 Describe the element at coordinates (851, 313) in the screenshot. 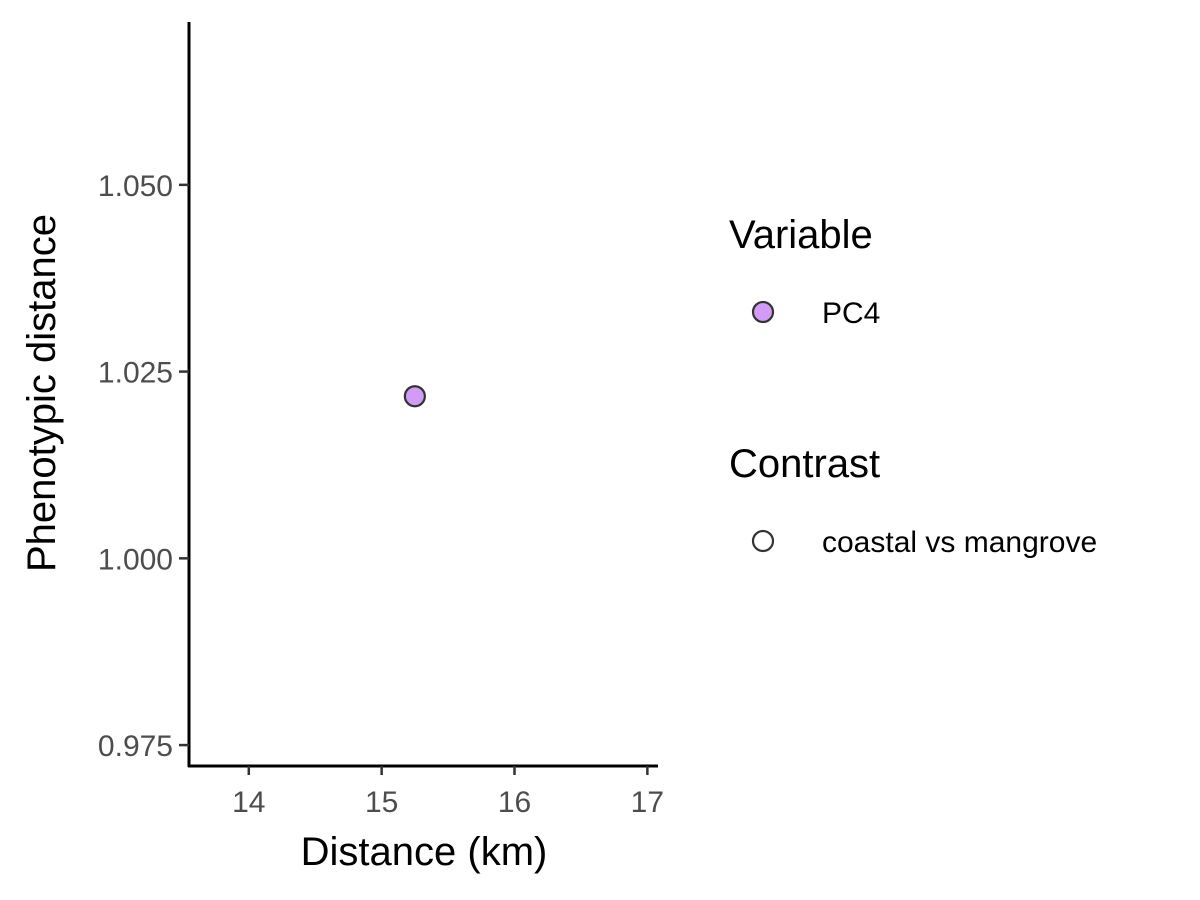

I see `legend-label: PC4` at that location.